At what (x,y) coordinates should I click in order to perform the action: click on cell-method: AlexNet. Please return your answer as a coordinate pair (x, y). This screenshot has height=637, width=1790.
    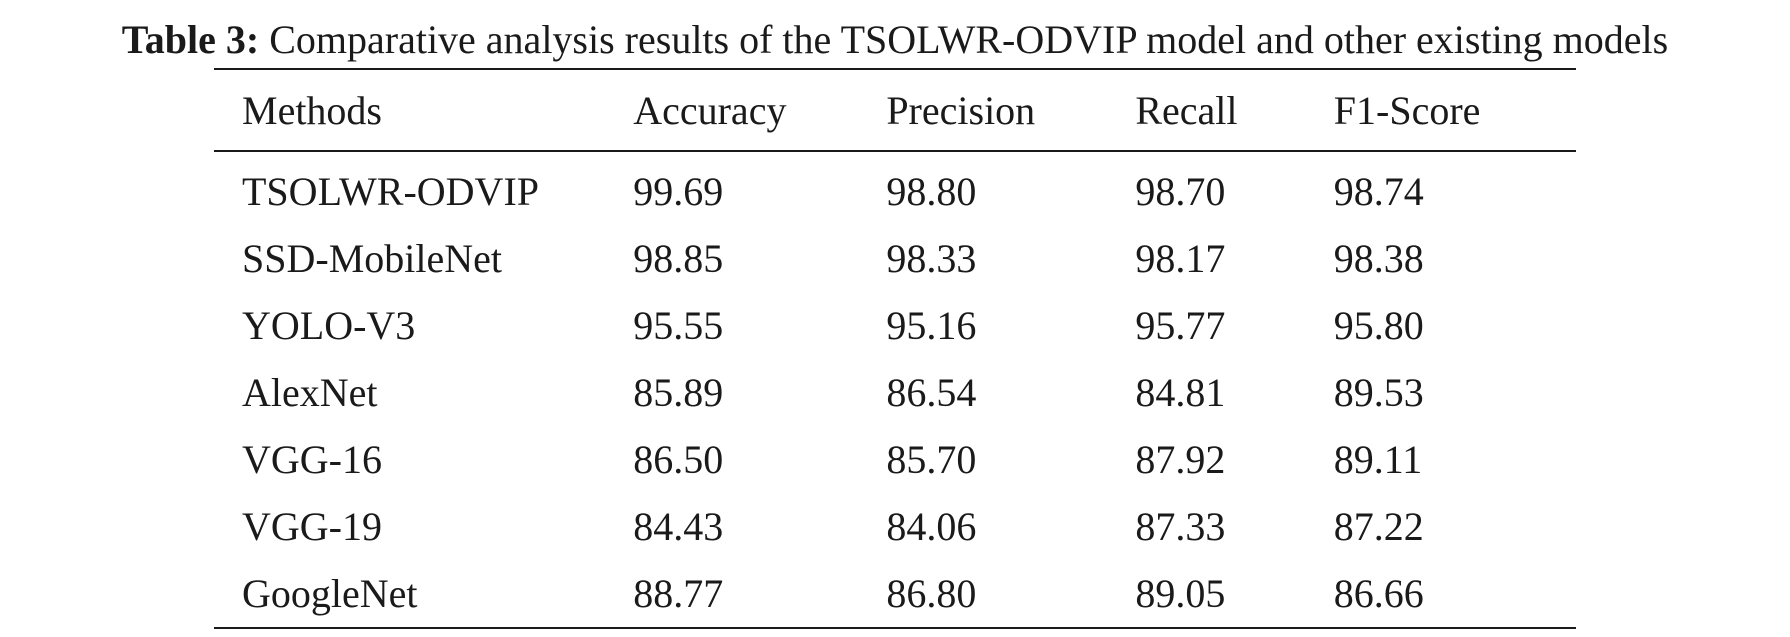
    Looking at the image, I should click on (310, 392).